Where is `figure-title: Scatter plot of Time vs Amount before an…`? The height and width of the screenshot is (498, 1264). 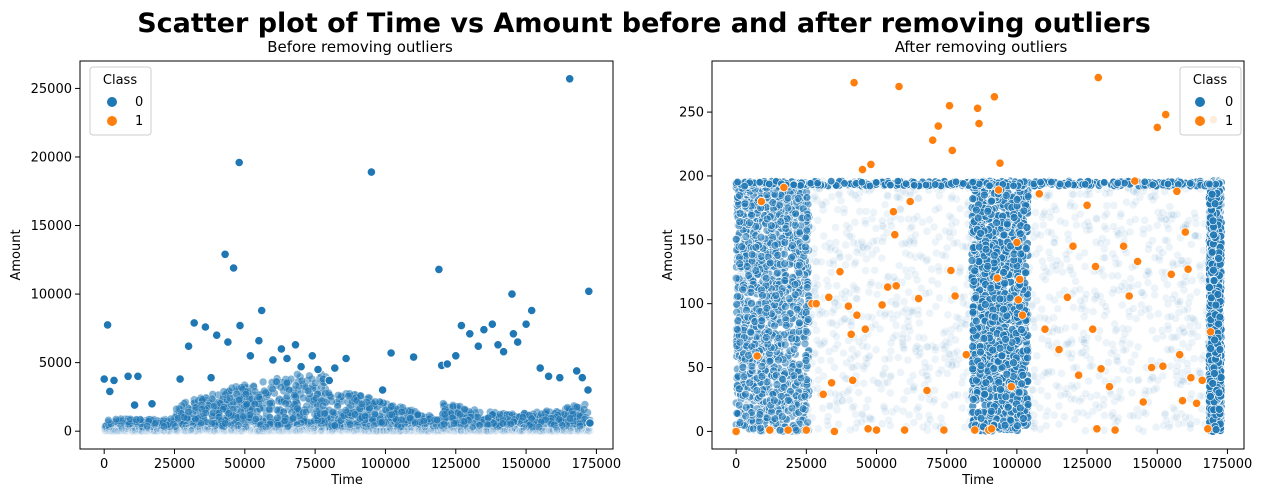 figure-title: Scatter plot of Time vs Amount before an… is located at coordinates (644, 23).